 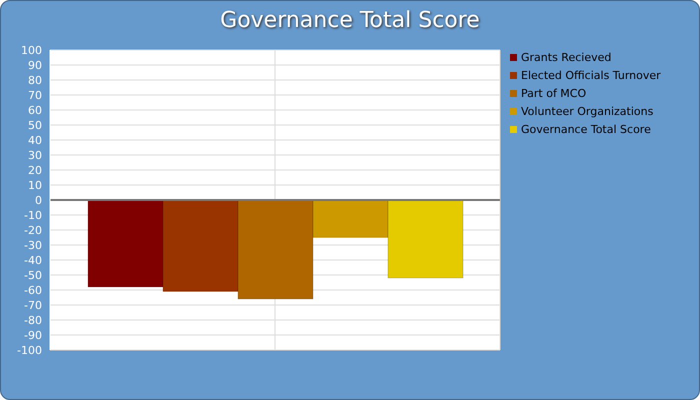 What do you see at coordinates (35, 80) in the screenshot?
I see `y-tick-label: 80` at bounding box center [35, 80].